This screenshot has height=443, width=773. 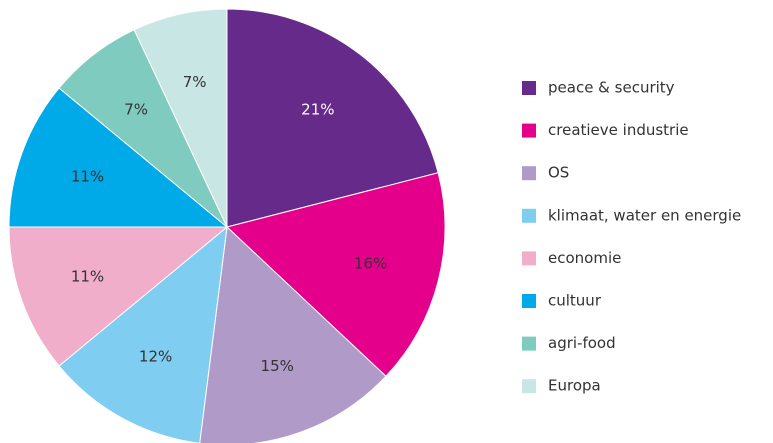 I want to click on legend-label: Europa, so click(x=574, y=386).